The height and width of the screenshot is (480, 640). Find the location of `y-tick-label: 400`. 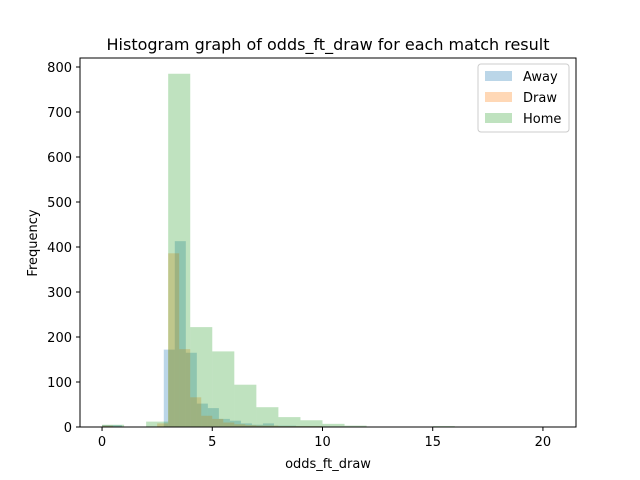

y-tick-label: 400 is located at coordinates (59, 248).